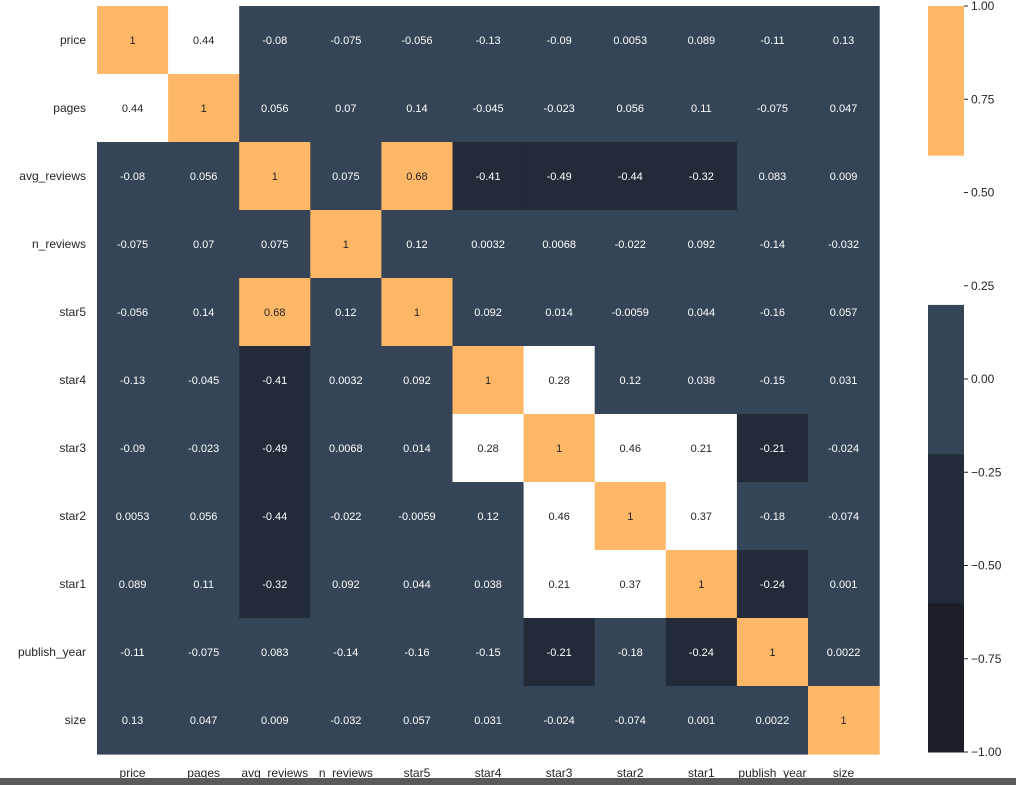  What do you see at coordinates (844, 40) in the screenshot?
I see `heatmap-cell-price-size` at bounding box center [844, 40].